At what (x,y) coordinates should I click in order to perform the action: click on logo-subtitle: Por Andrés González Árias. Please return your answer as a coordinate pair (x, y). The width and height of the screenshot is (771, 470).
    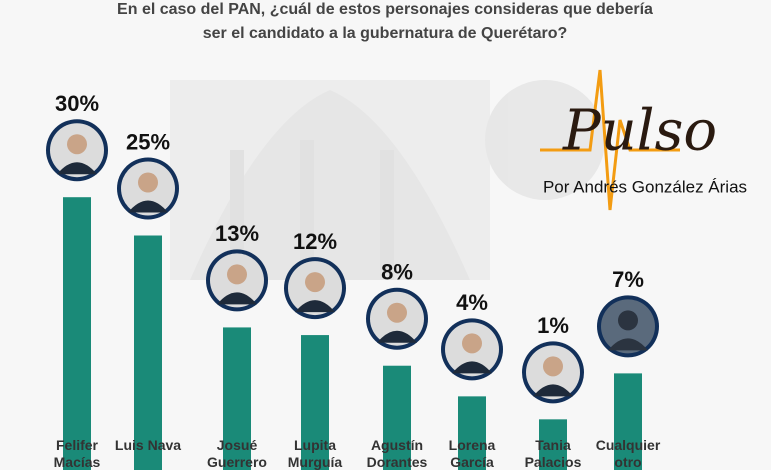
    Looking at the image, I should click on (645, 186).